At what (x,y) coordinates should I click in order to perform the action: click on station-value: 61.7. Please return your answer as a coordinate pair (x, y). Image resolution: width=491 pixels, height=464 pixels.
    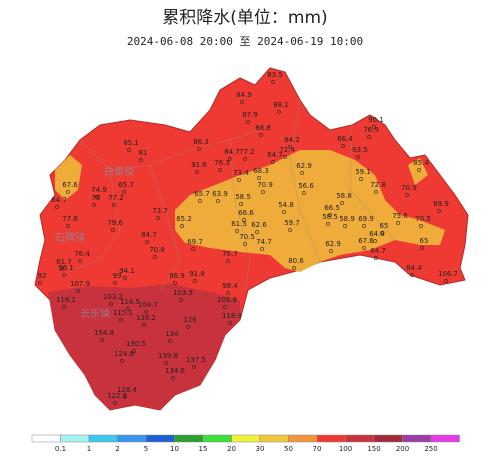
    Looking at the image, I should click on (64, 262).